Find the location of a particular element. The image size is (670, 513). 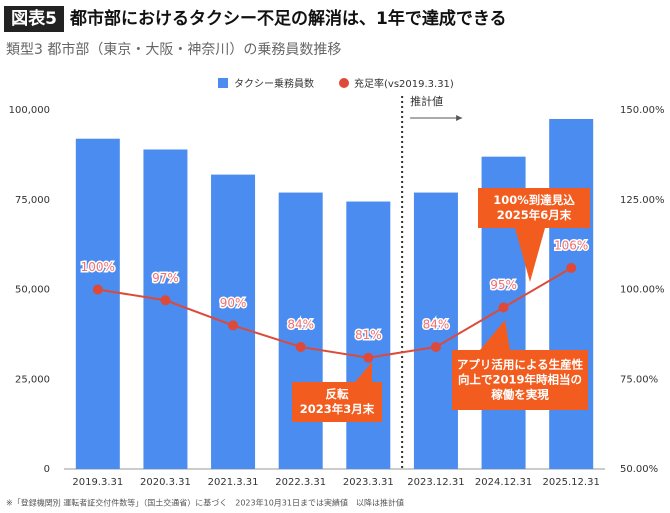

x-tick-label: 2020.3.31 is located at coordinates (165, 482).